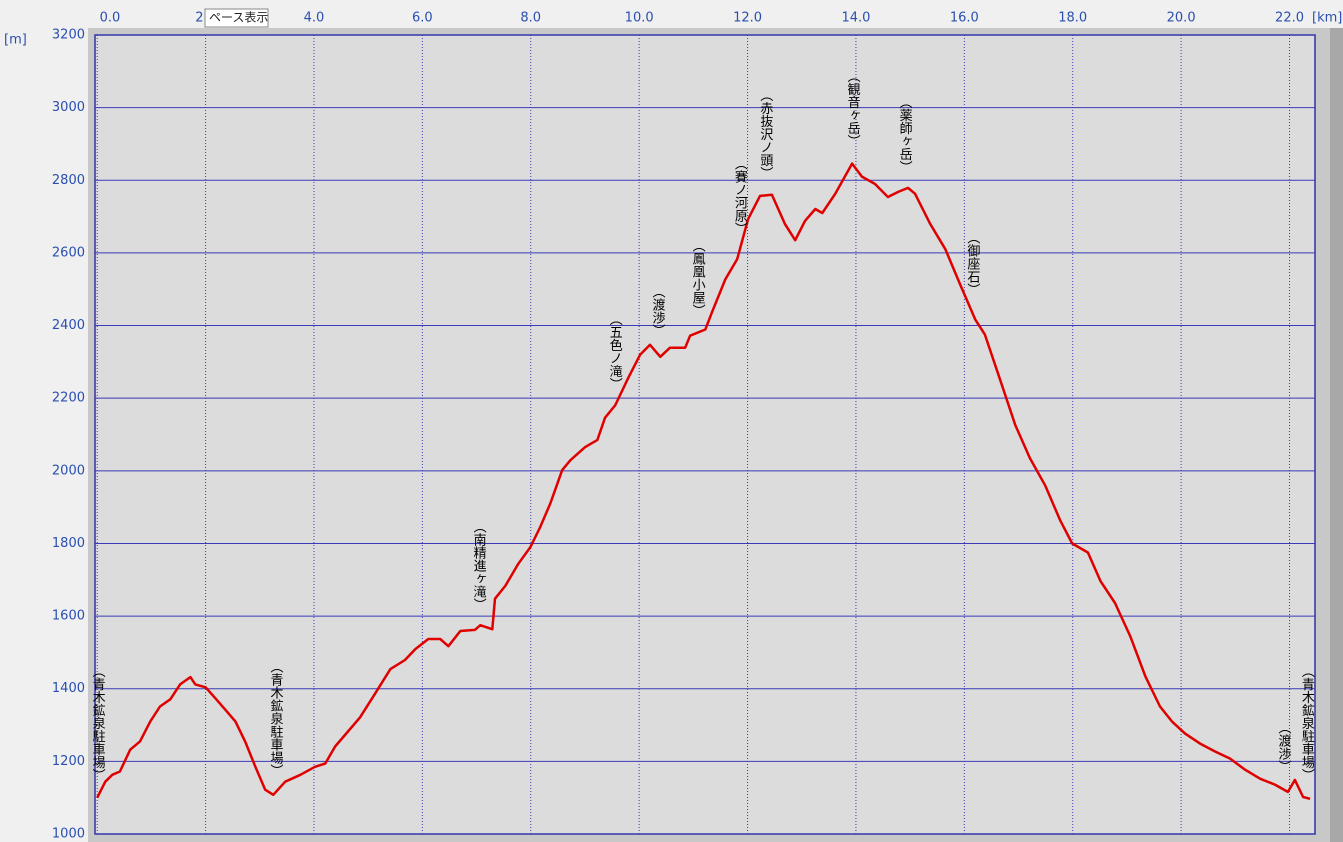 The image size is (1343, 842). Describe the element at coordinates (765, 133) in the screenshot. I see `annotation: （赤抜沢ノ頭）` at that location.